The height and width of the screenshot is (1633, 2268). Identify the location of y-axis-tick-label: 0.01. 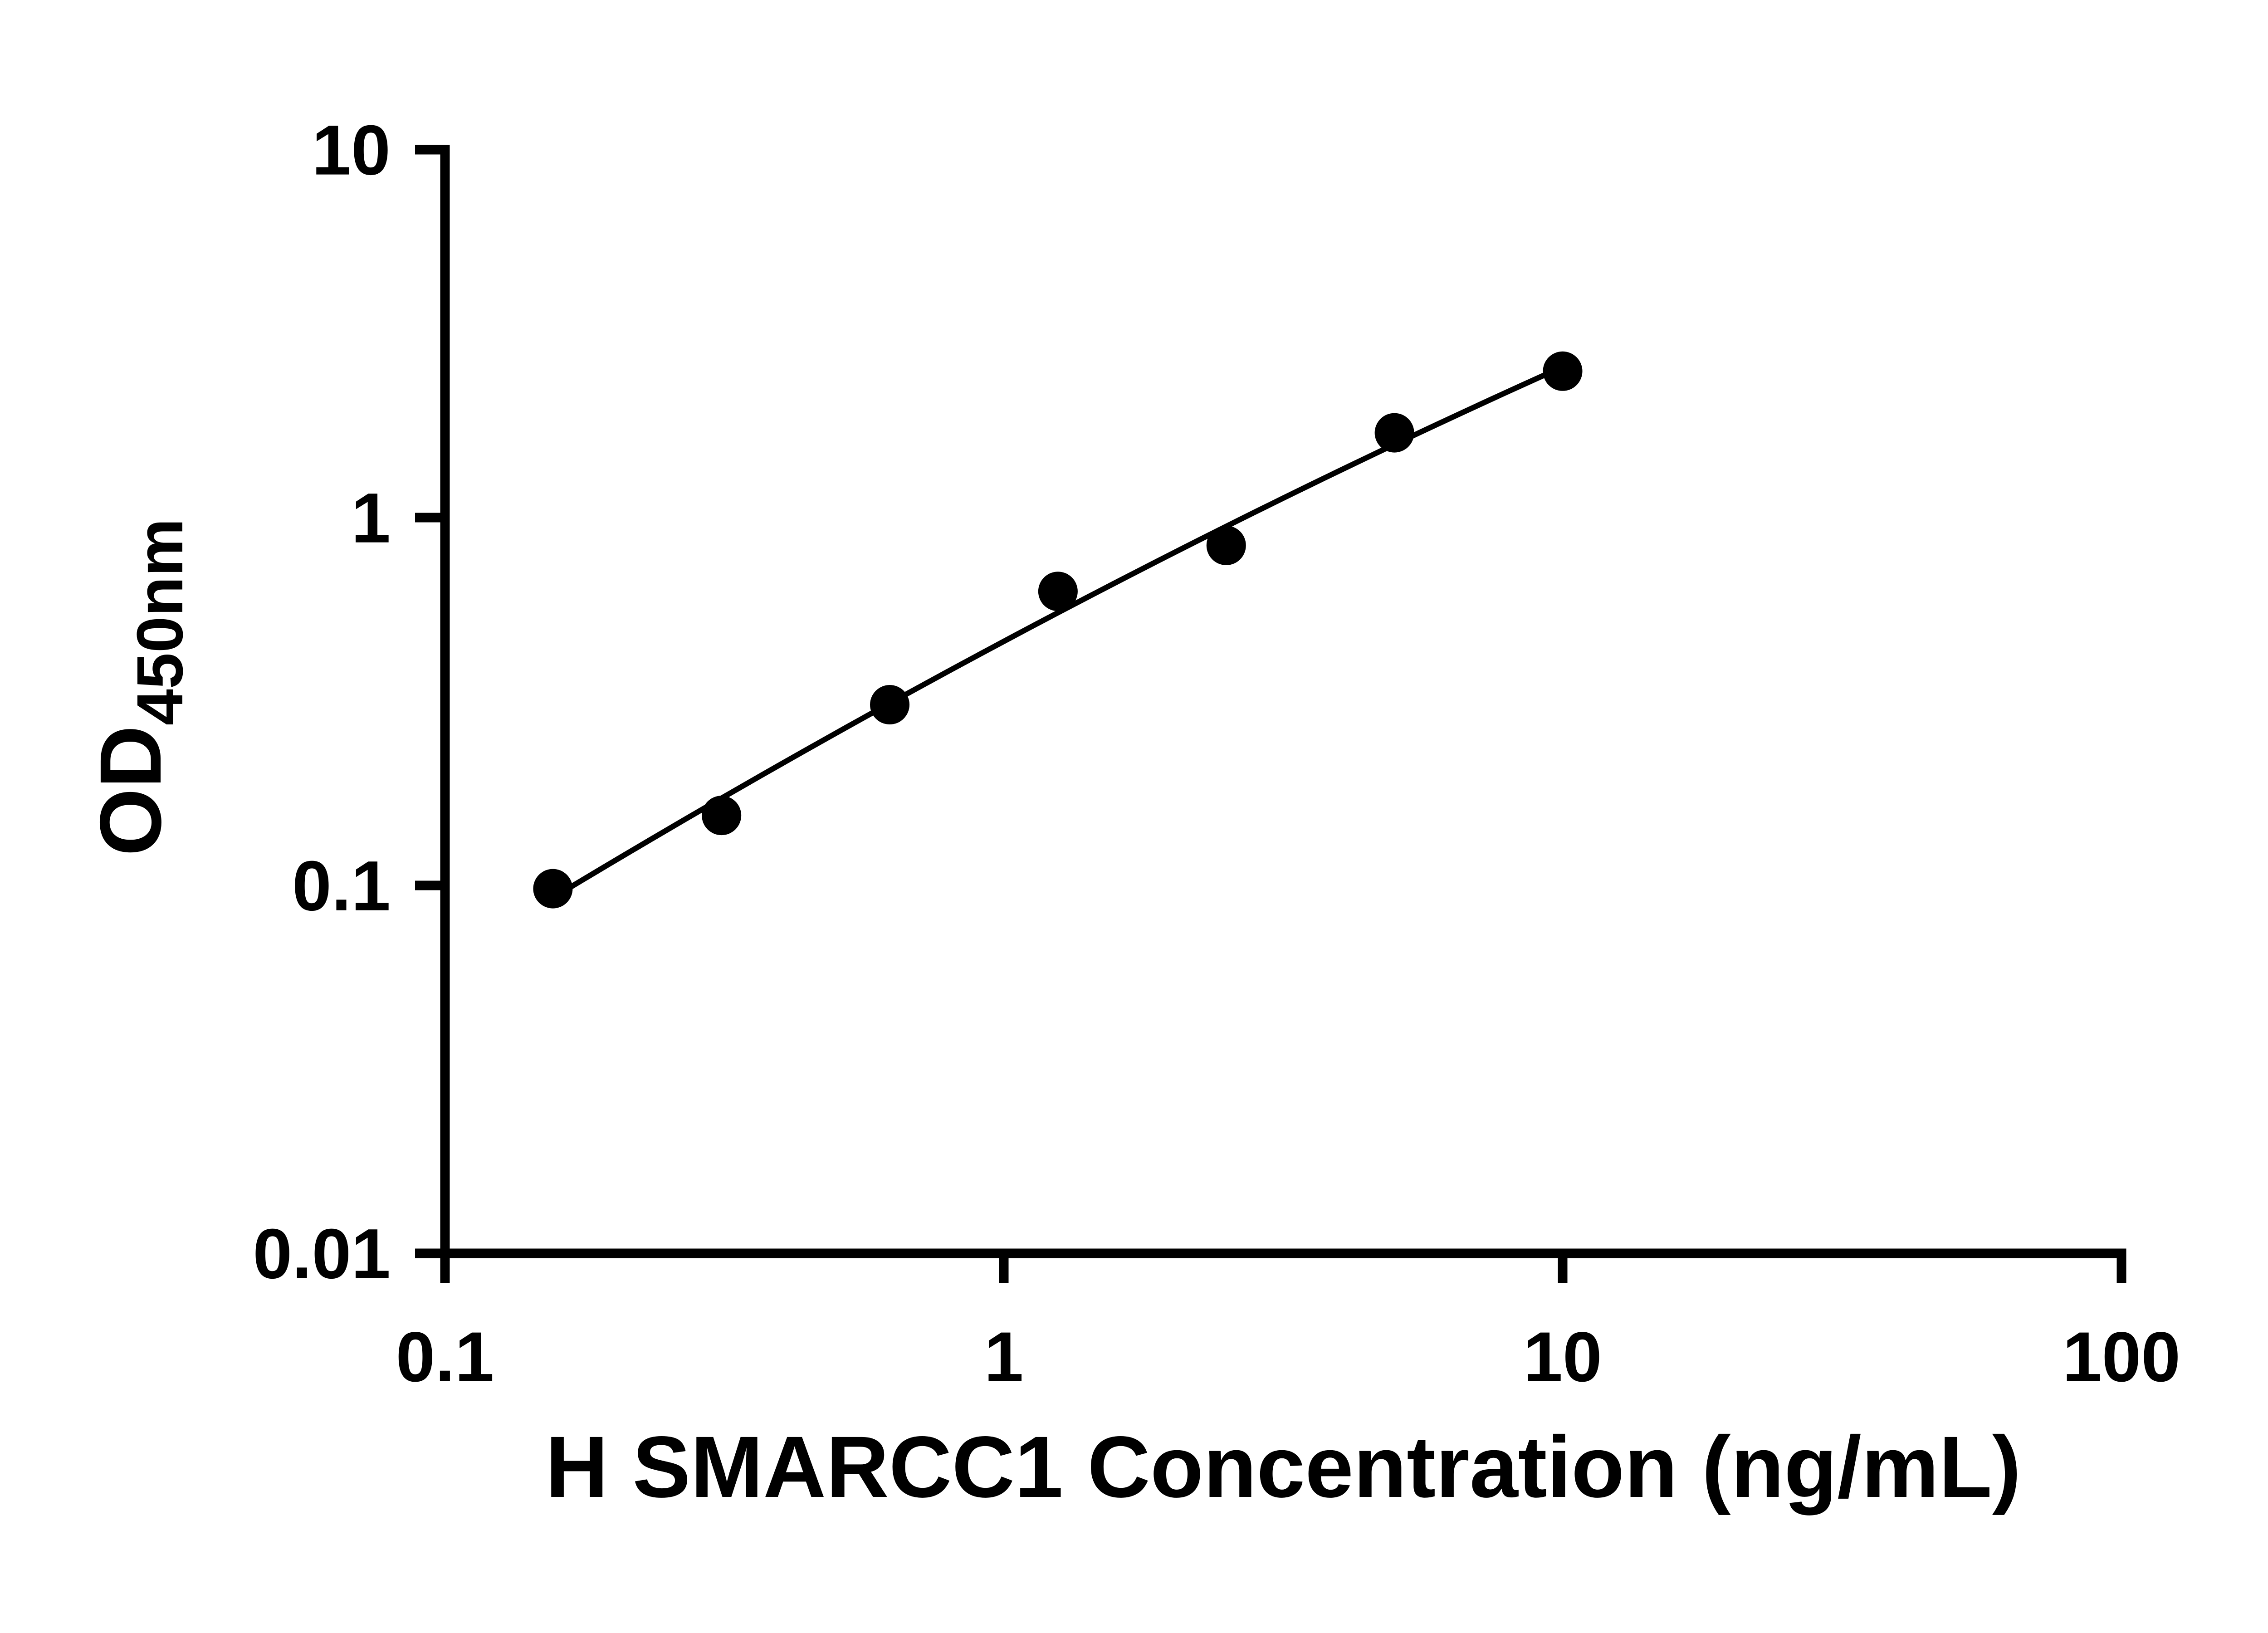
(322, 1254).